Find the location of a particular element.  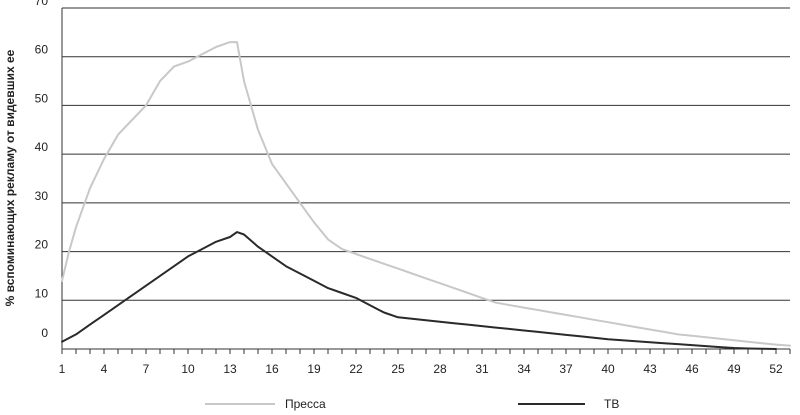

y-tick-label: 50 is located at coordinates (42, 98).